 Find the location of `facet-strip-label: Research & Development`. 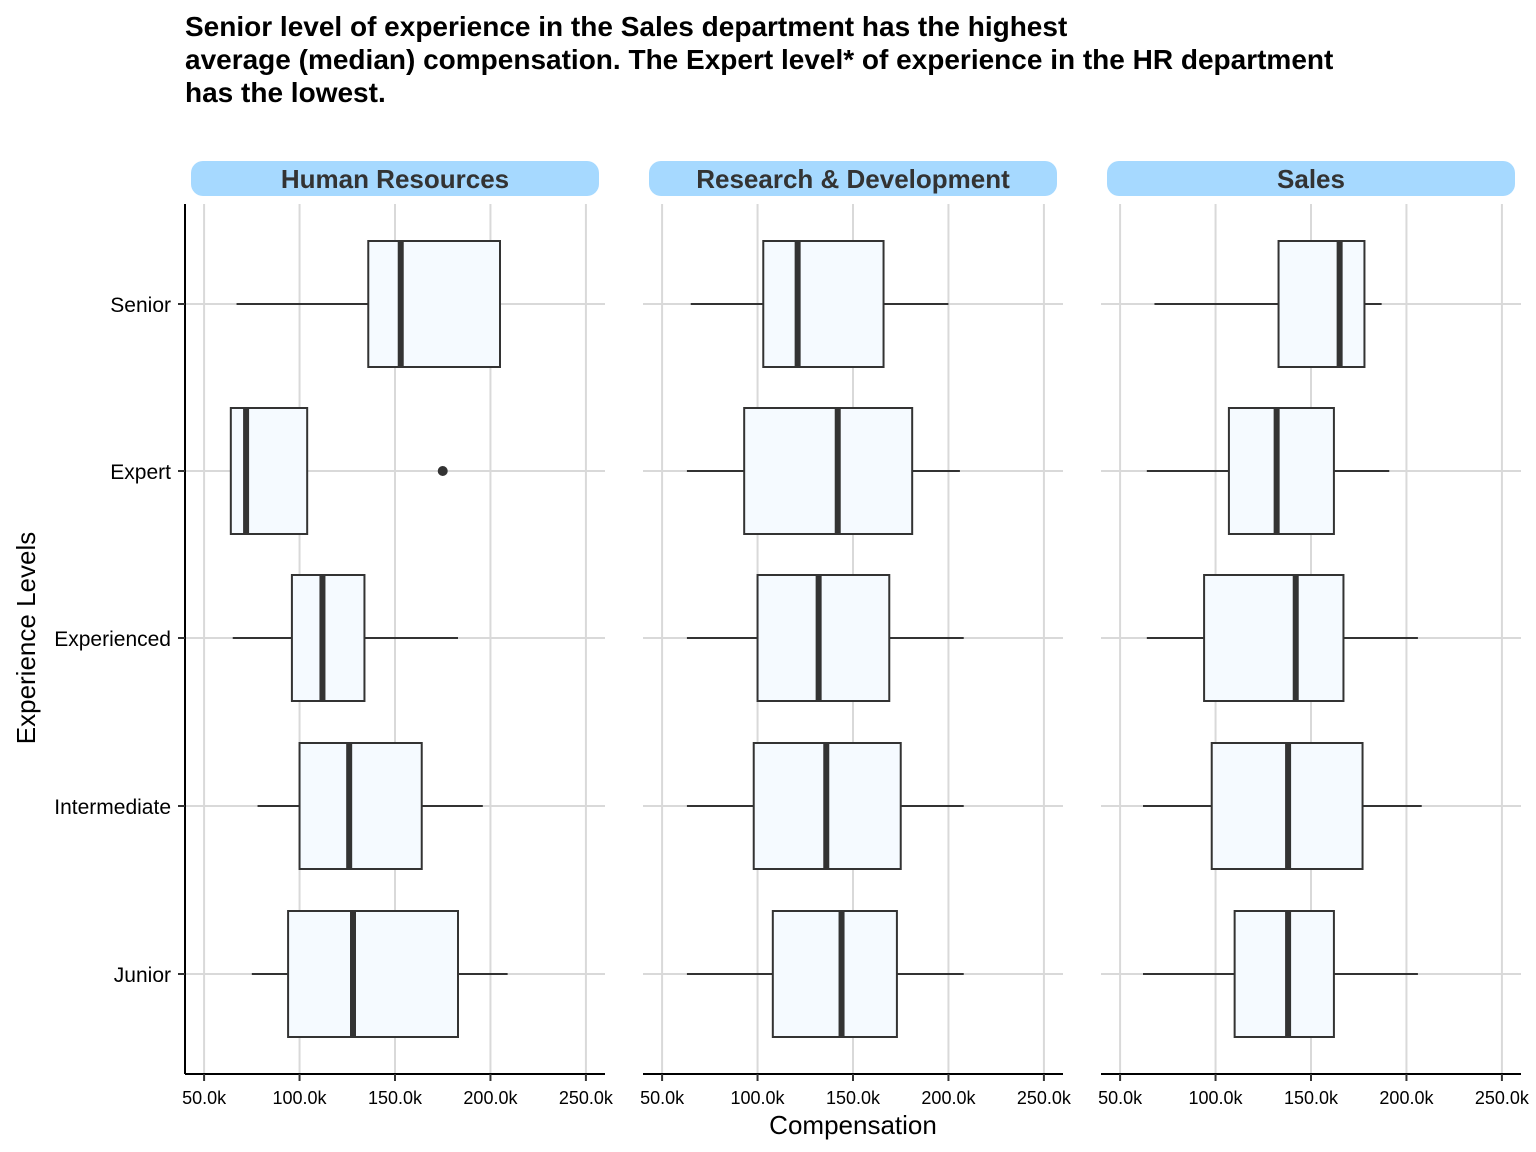

facet-strip-label: Research & Development is located at coordinates (853, 179).